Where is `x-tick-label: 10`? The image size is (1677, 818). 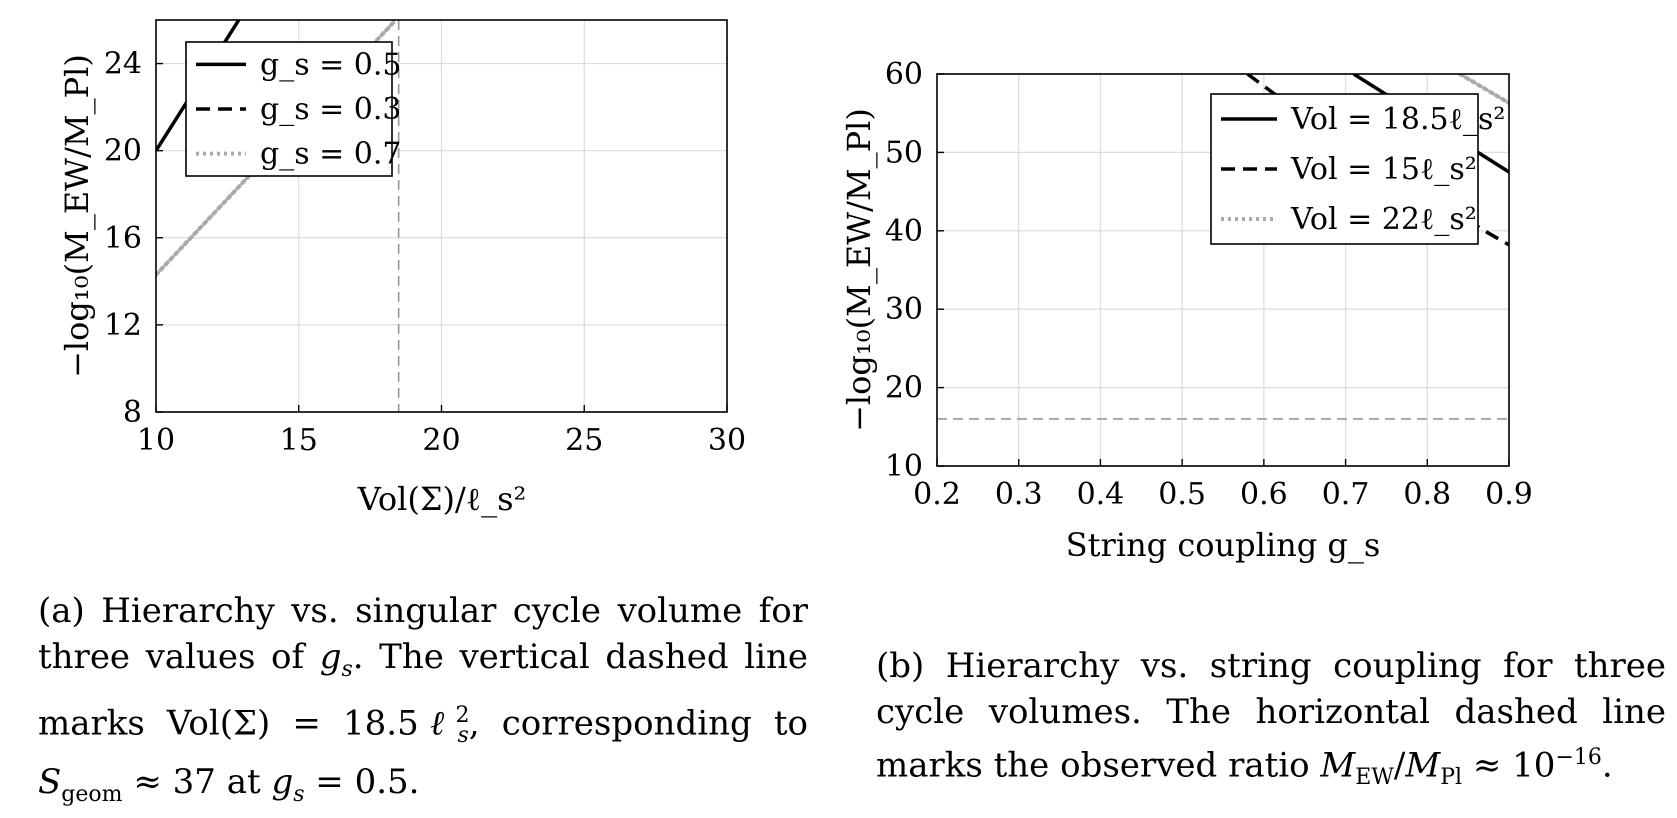 x-tick-label: 10 is located at coordinates (156, 440).